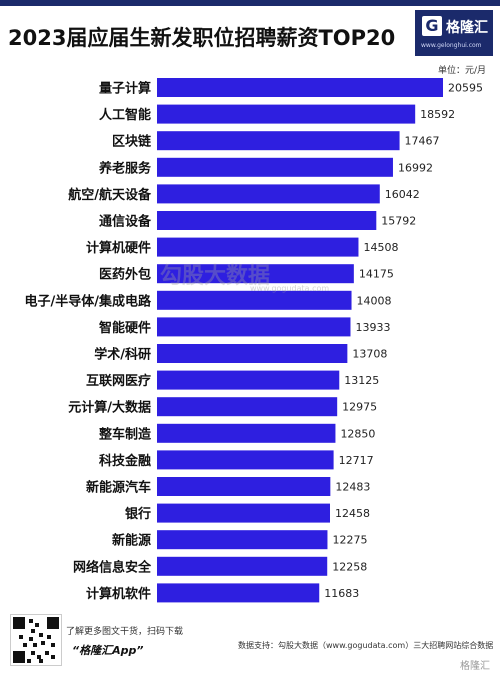  Describe the element at coordinates (341, 593) in the screenshot. I see `value-label: 11683` at that location.